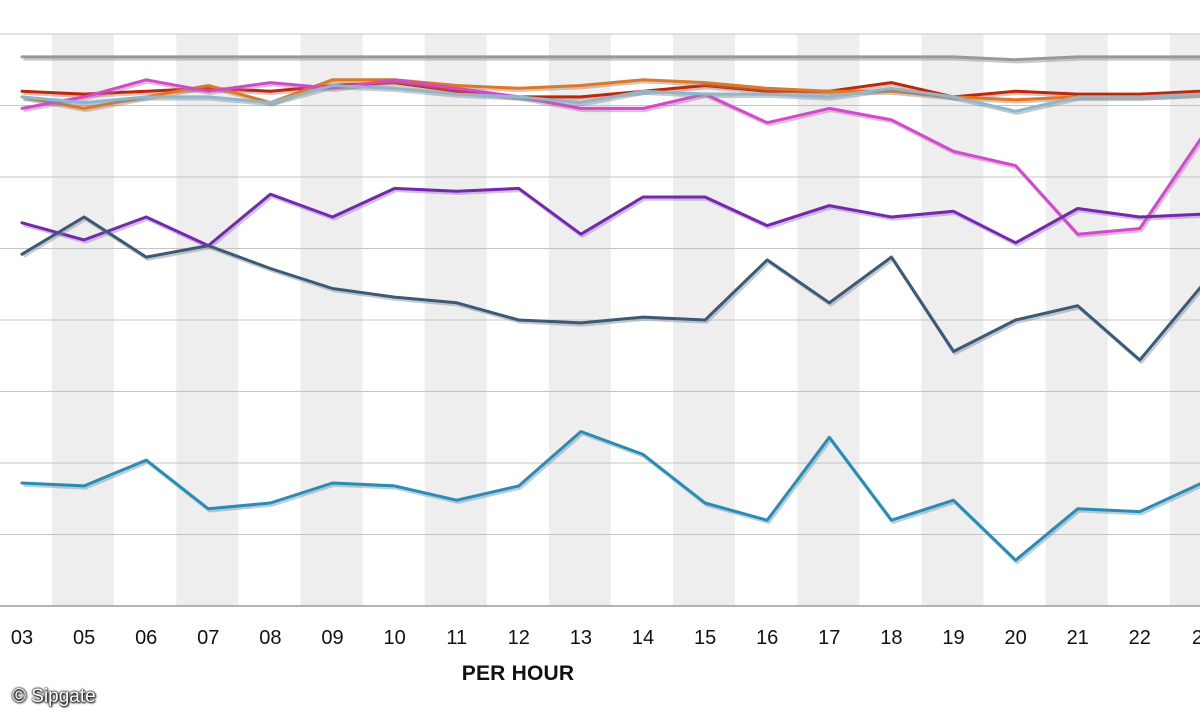 The height and width of the screenshot is (720, 1200). Describe the element at coordinates (519, 638) in the screenshot. I see `x-tick-label: 12` at that location.